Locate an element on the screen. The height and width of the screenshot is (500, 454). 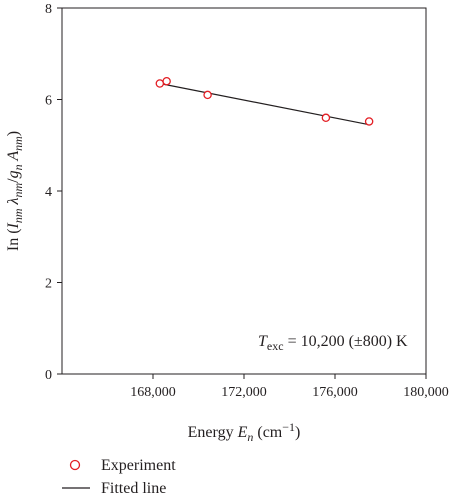
annotation-excitation-temperature: Texc = 10,200 (±800) K is located at coordinates (333, 343).